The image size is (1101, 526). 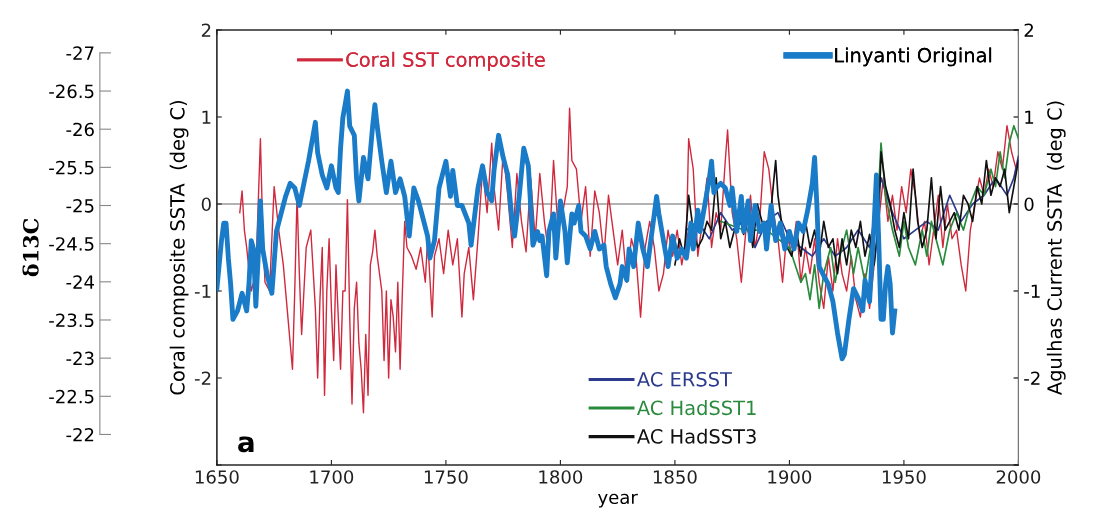 I want to click on legend-label: Linyanti Original, so click(x=913, y=57).